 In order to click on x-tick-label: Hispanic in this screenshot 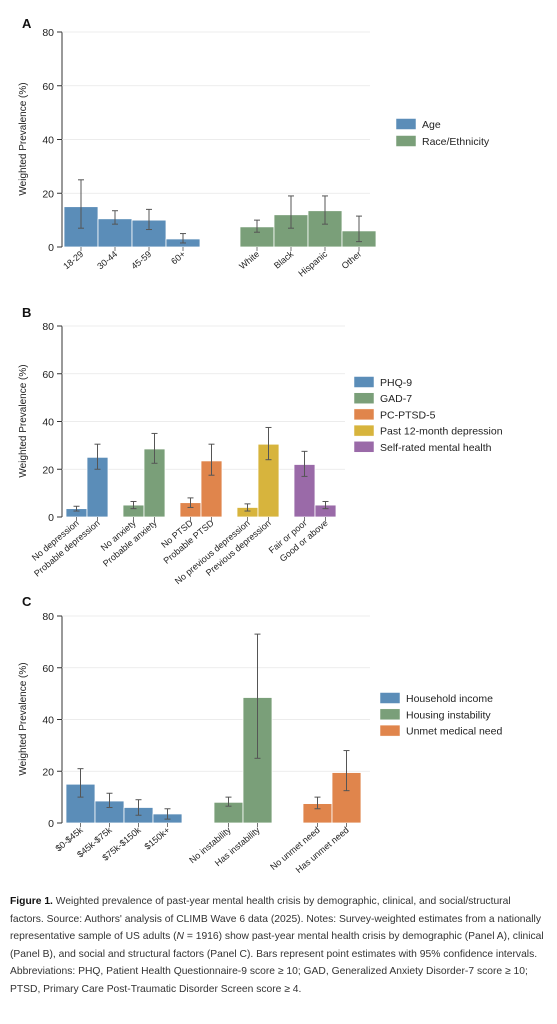, I will do `click(312, 264)`.